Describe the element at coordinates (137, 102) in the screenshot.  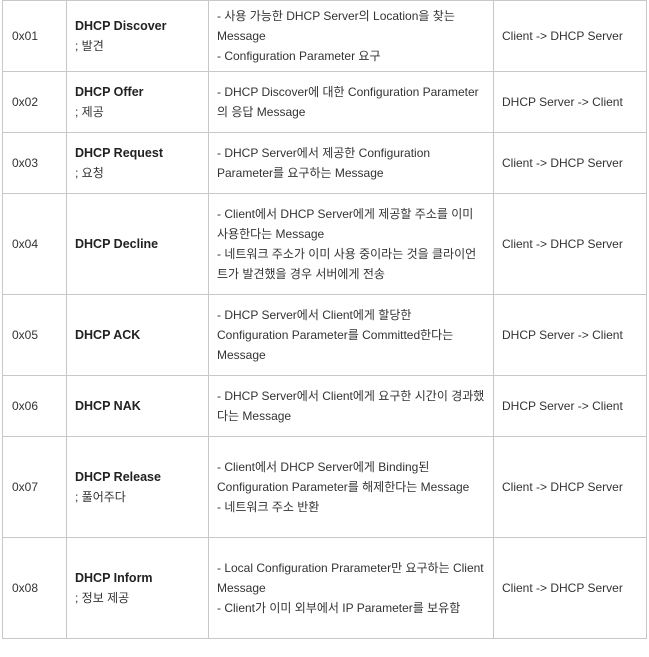
I see `message-name-cell: DHCP Offer ; 제공` at that location.